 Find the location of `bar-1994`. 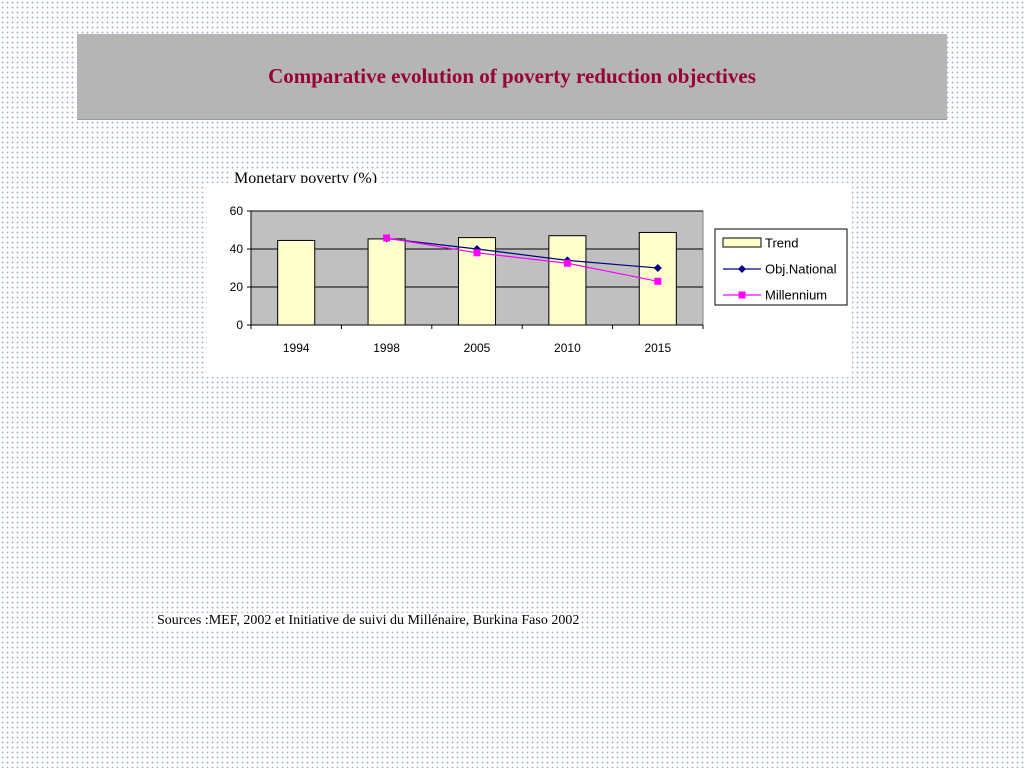

bar-1994 is located at coordinates (296, 282).